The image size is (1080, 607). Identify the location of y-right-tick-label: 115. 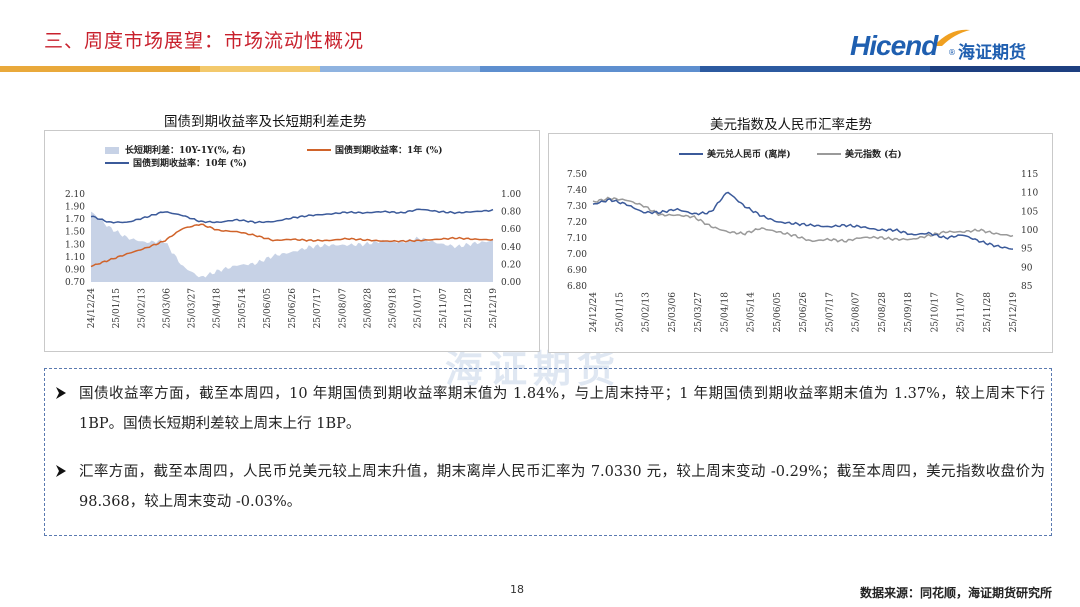
(1029, 175).